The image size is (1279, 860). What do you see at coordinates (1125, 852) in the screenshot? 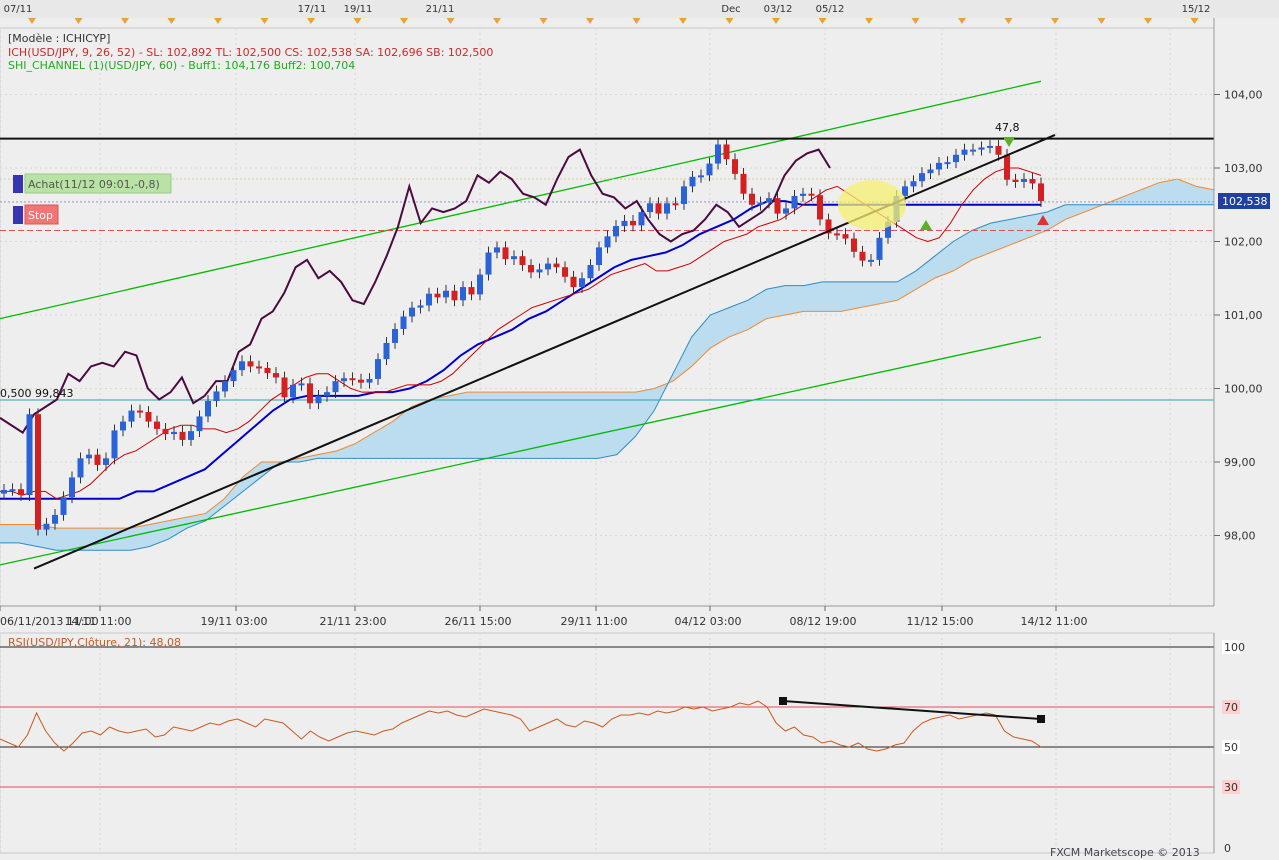
I see `credit-label: FXCM Marketscope © 2013` at bounding box center [1125, 852].